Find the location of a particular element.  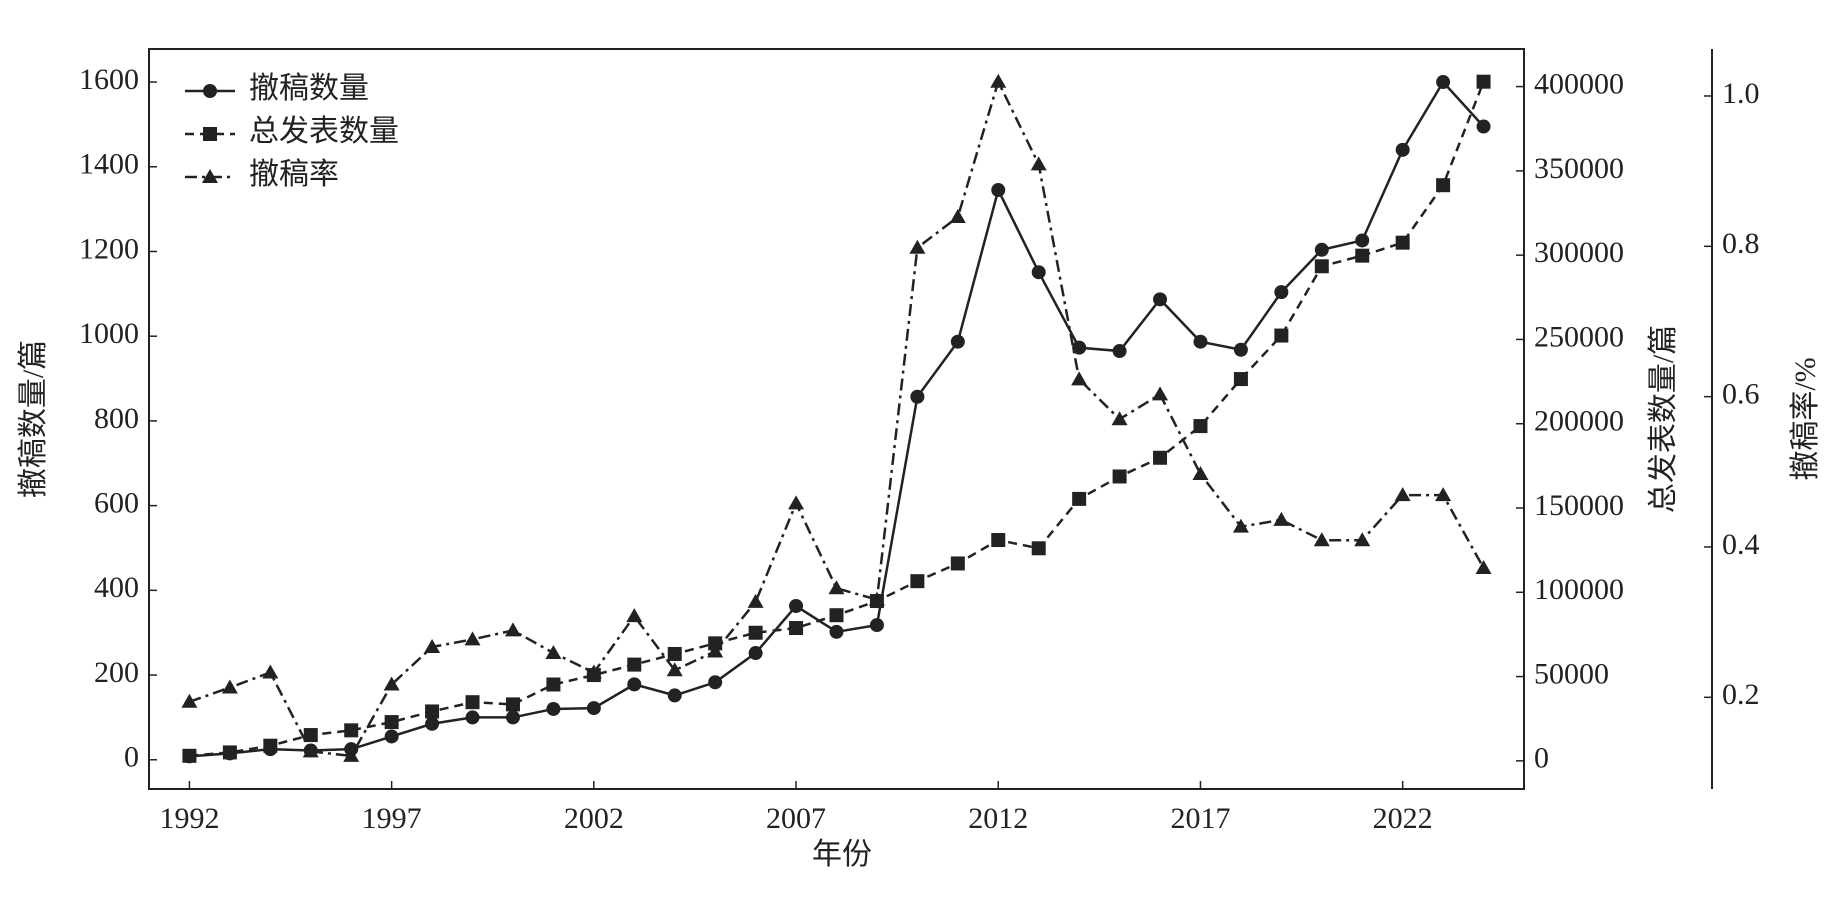

y-tick-label: 800 is located at coordinates (116, 418).